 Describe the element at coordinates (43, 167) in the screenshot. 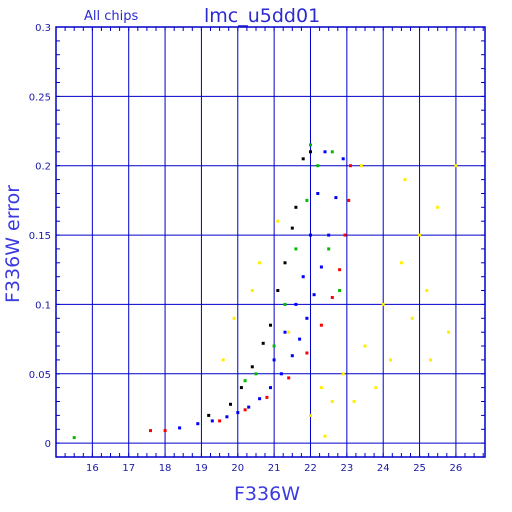

I see `y-tick-label: 0.2` at that location.